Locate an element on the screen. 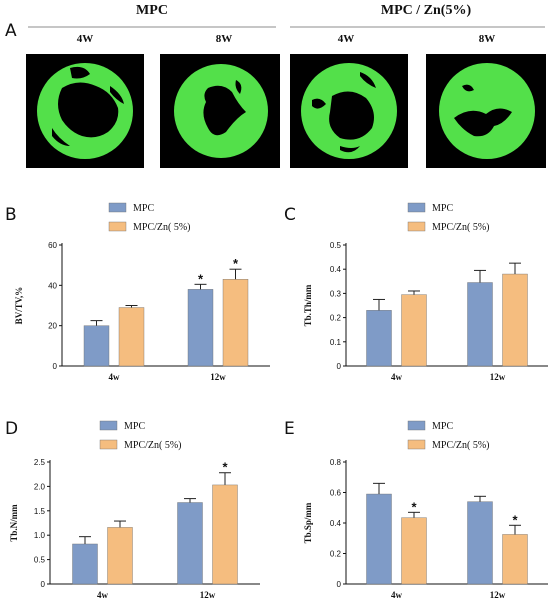  y-tick-label: 2.0 is located at coordinates (40, 486).